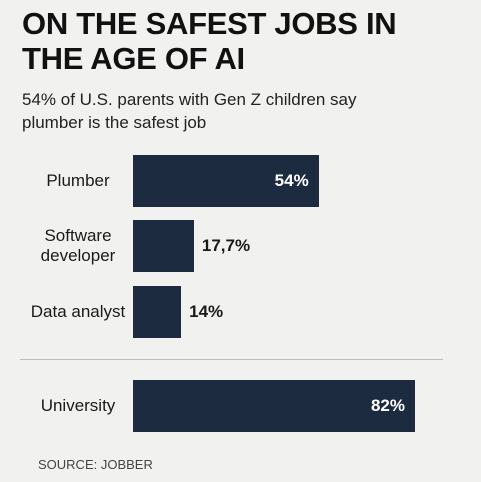 This screenshot has height=482, width=481. Describe the element at coordinates (206, 311) in the screenshot. I see `value-label: 14%` at that location.